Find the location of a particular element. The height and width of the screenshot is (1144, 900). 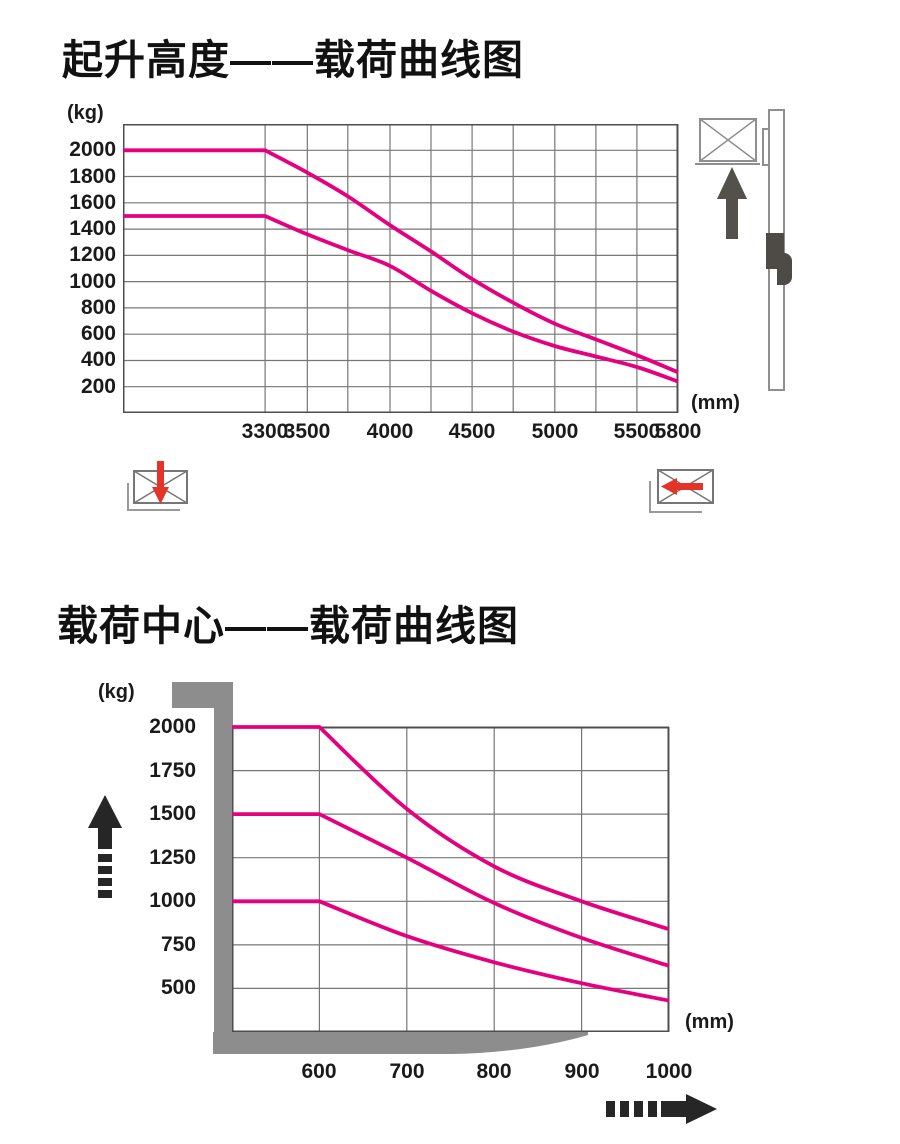

y-tick-label: 1200 is located at coordinates (92, 254).